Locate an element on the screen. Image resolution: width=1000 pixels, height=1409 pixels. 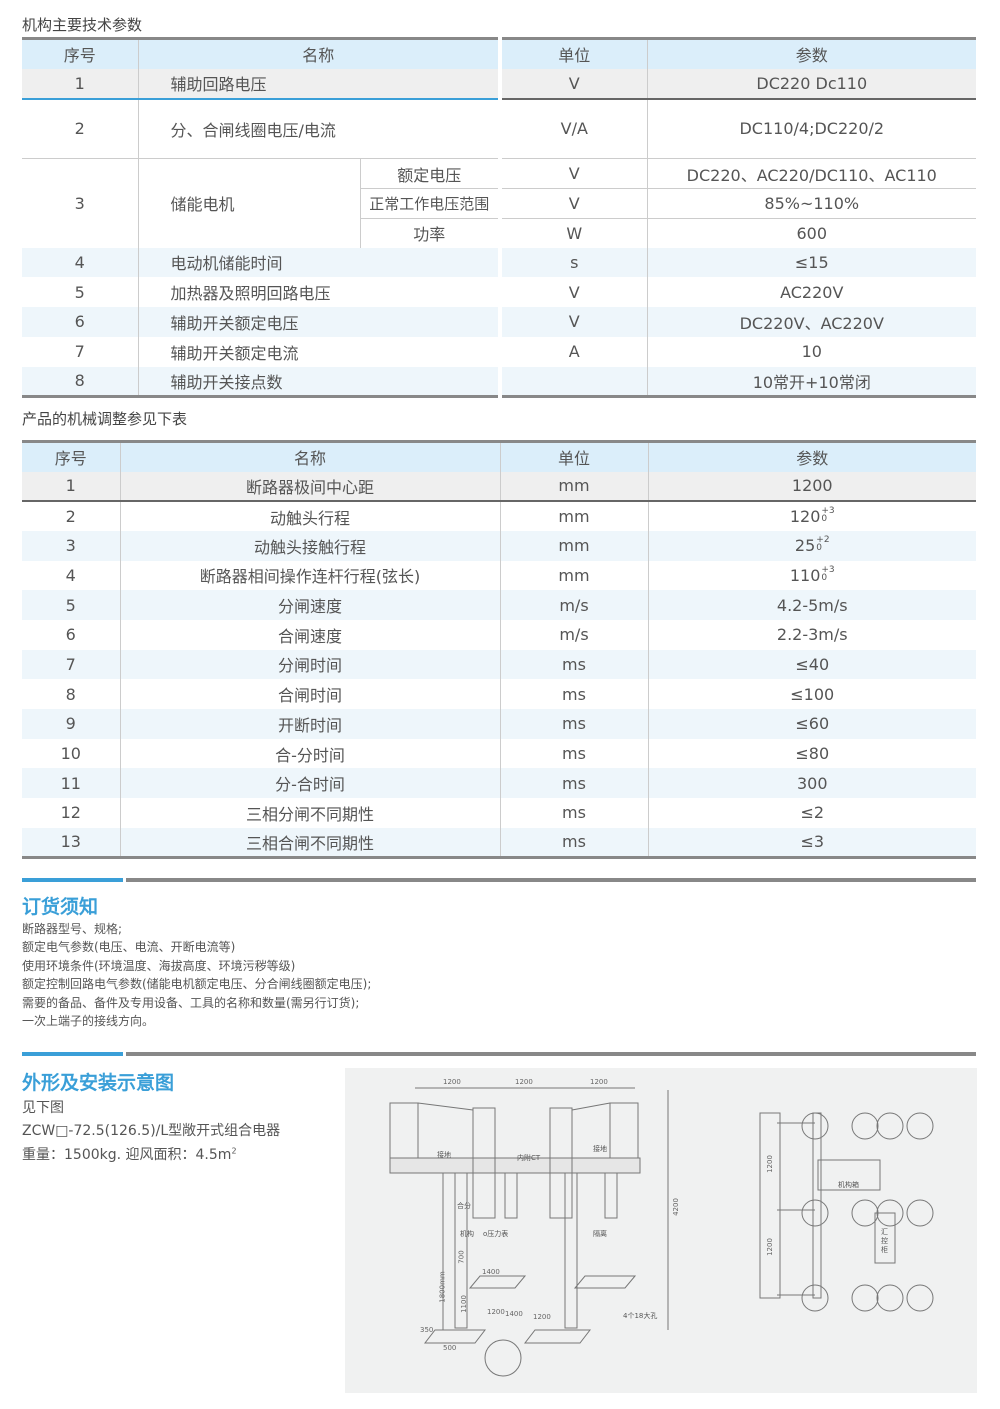
row-no: 3 is located at coordinates (71, 545).